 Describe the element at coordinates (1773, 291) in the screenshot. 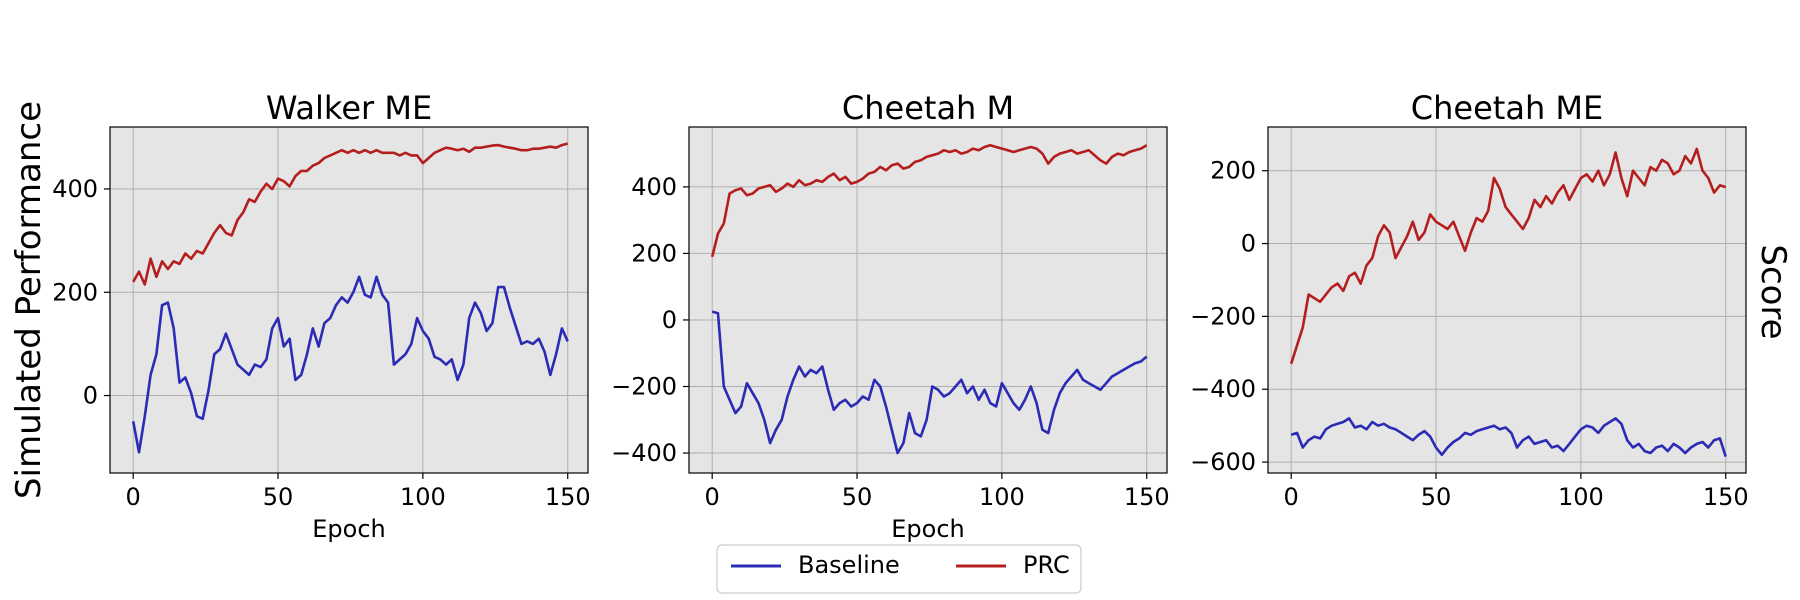

I see `figure-ylabel-right: Score` at that location.